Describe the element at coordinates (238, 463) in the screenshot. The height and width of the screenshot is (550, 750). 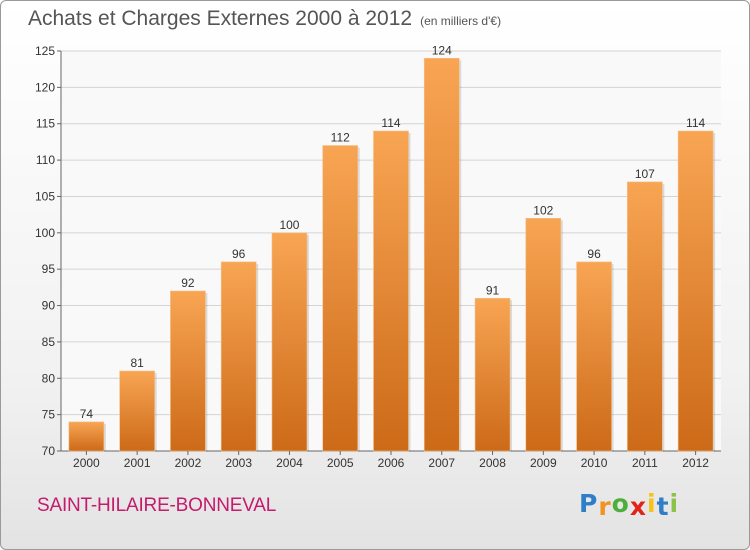
I see `x-tick-label: 2003` at that location.